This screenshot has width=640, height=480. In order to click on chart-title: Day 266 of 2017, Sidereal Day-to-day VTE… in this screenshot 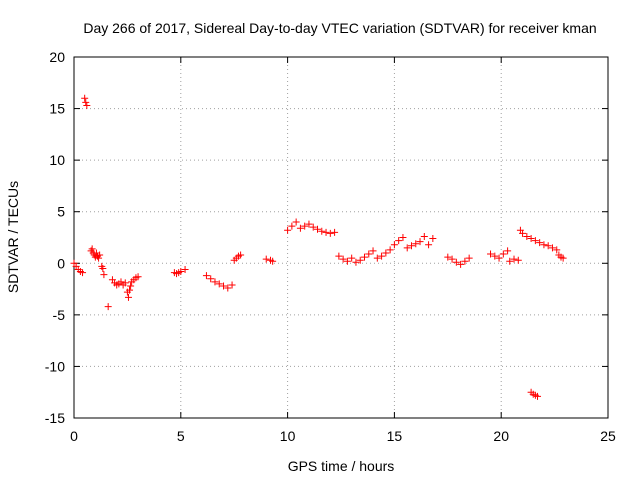, I will do `click(339, 28)`.